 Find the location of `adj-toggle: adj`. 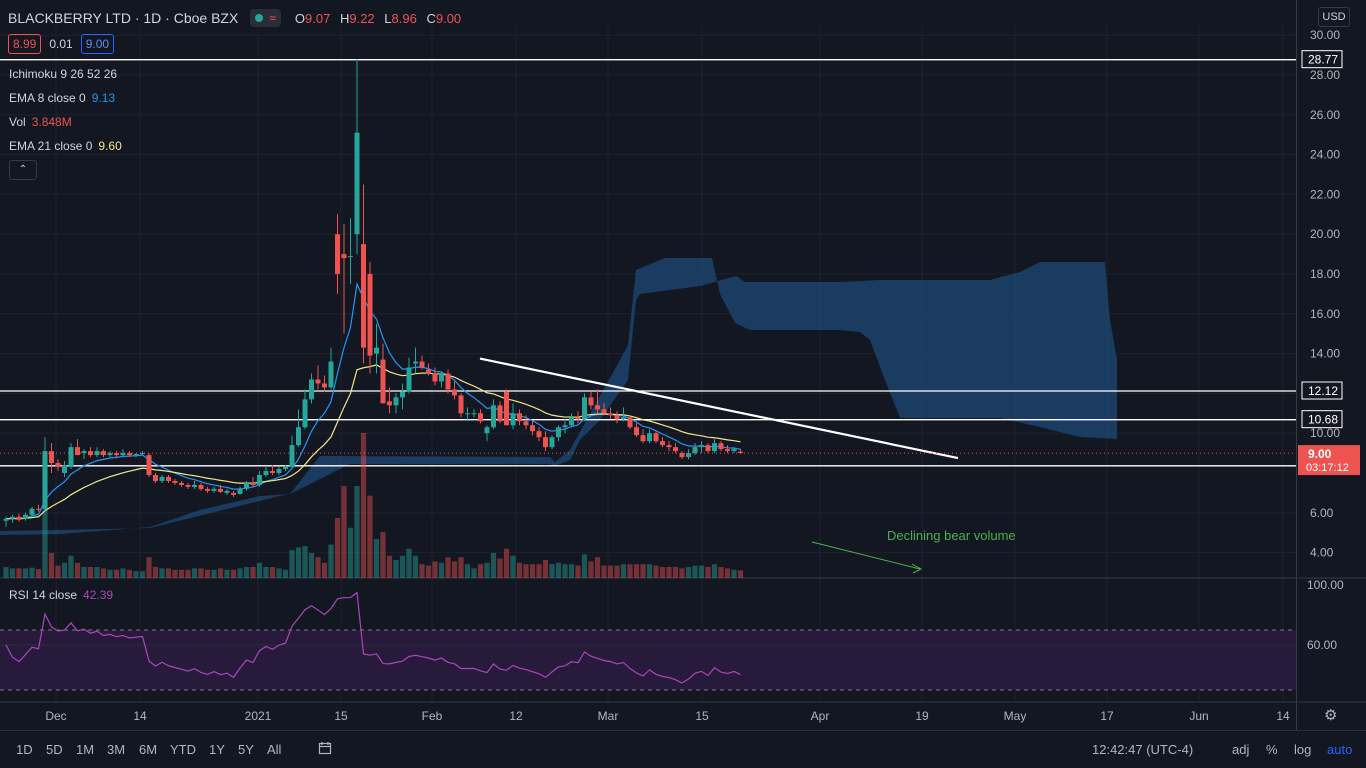

adj-toggle: adj is located at coordinates (1241, 749).